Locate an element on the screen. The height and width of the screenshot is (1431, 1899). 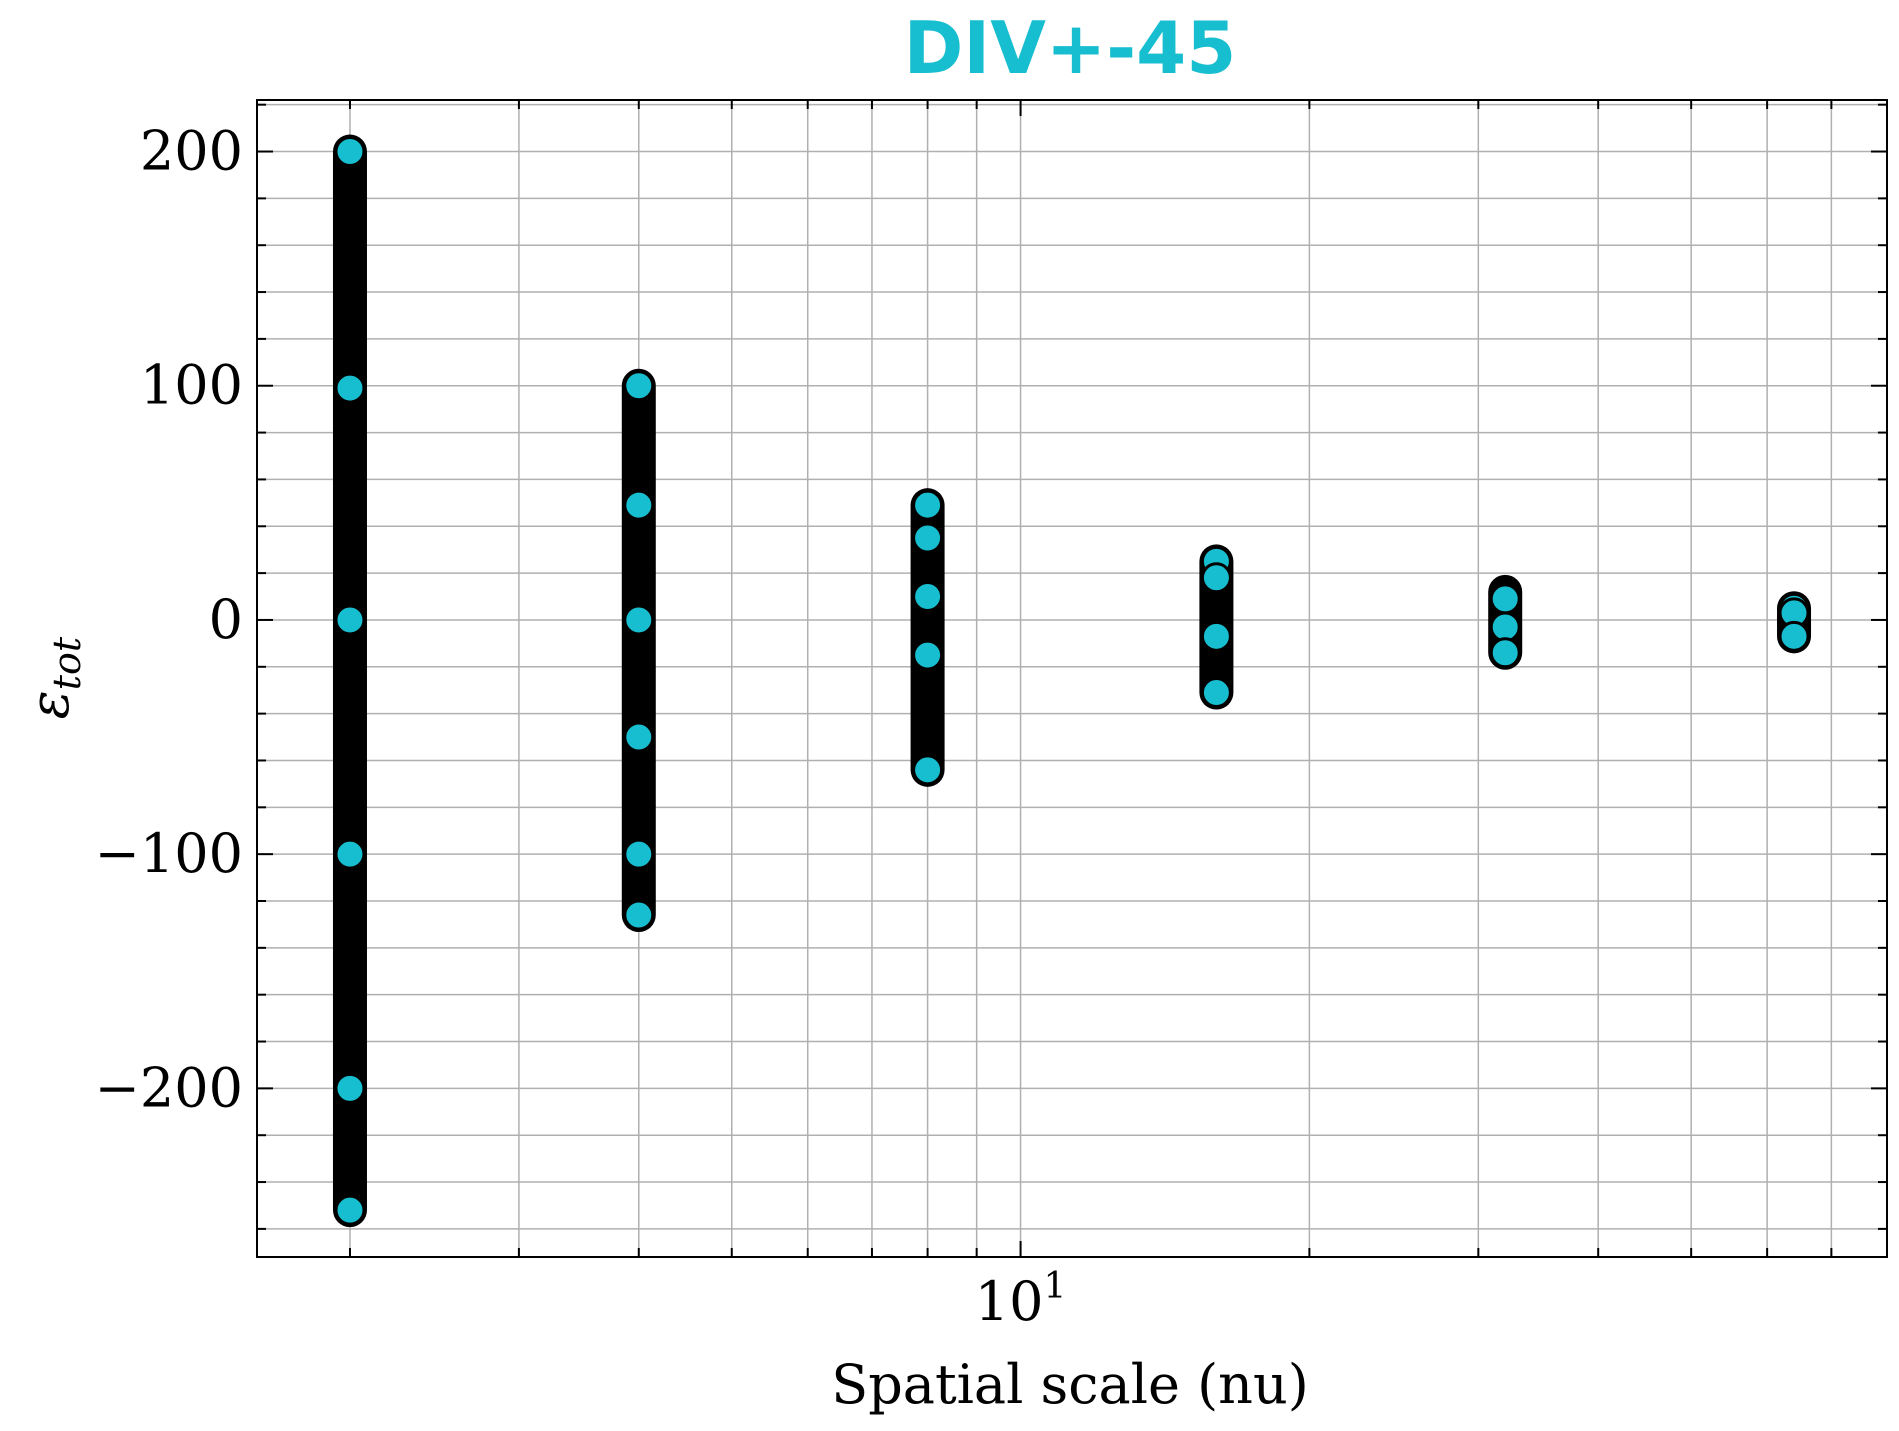
y-tick-label: 0 is located at coordinates (226, 619).